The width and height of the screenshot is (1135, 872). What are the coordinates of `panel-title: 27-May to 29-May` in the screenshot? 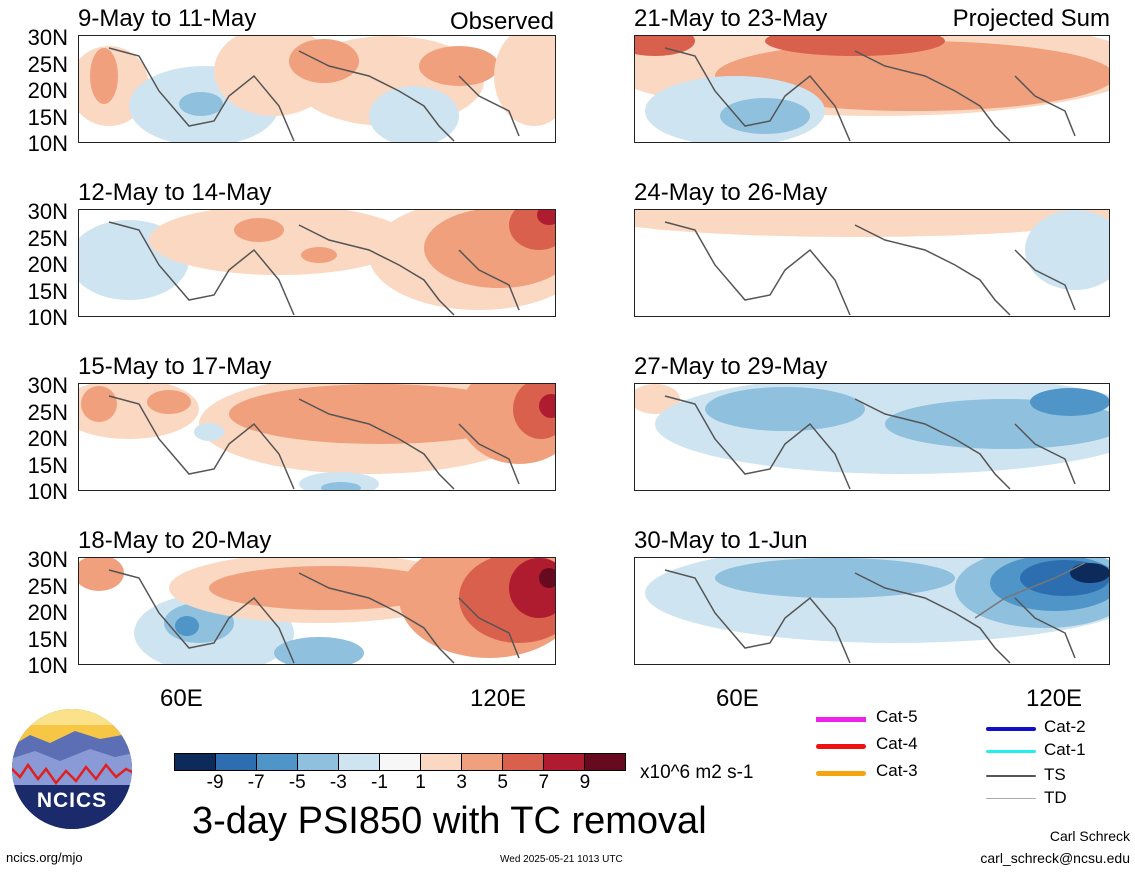 It's located at (731, 366).